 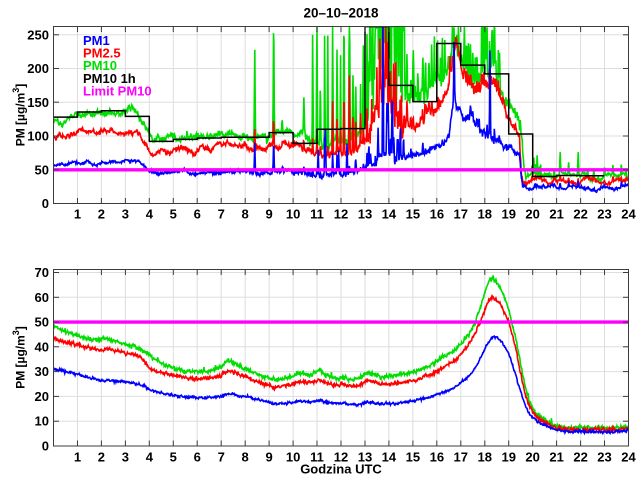 I want to click on svg-text: Godzina UTC, so click(x=341, y=469).